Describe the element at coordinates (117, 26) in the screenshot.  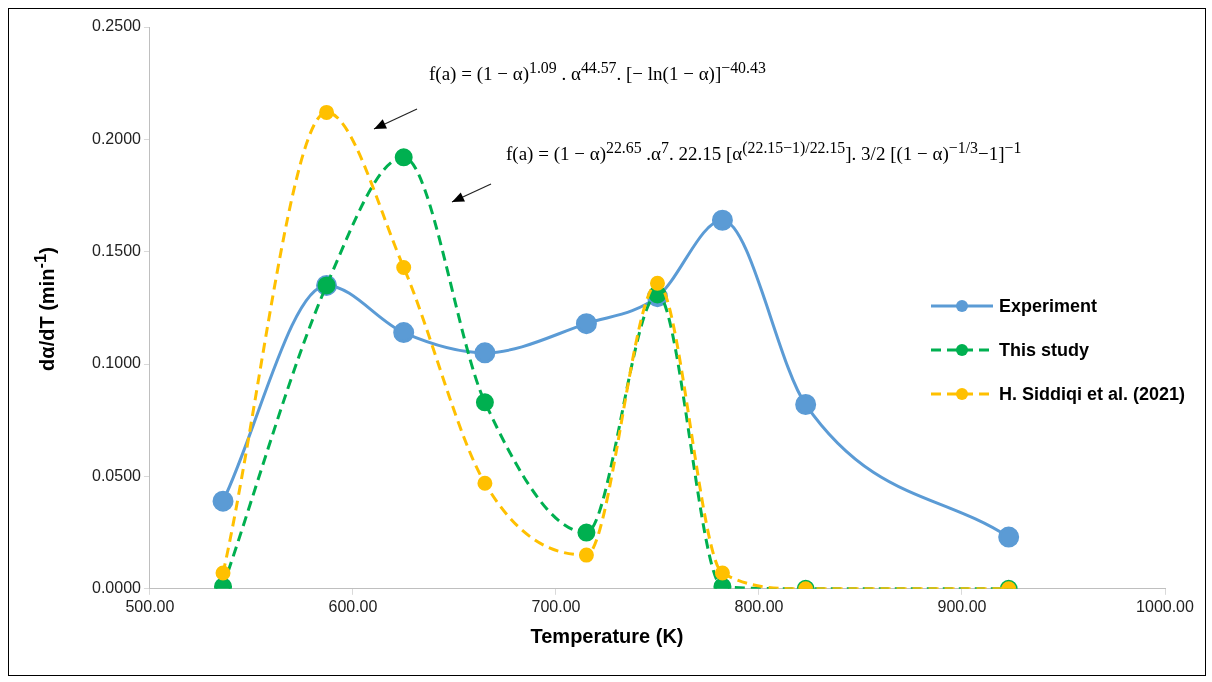
I see `y-tick-label: 0.2500` at that location.